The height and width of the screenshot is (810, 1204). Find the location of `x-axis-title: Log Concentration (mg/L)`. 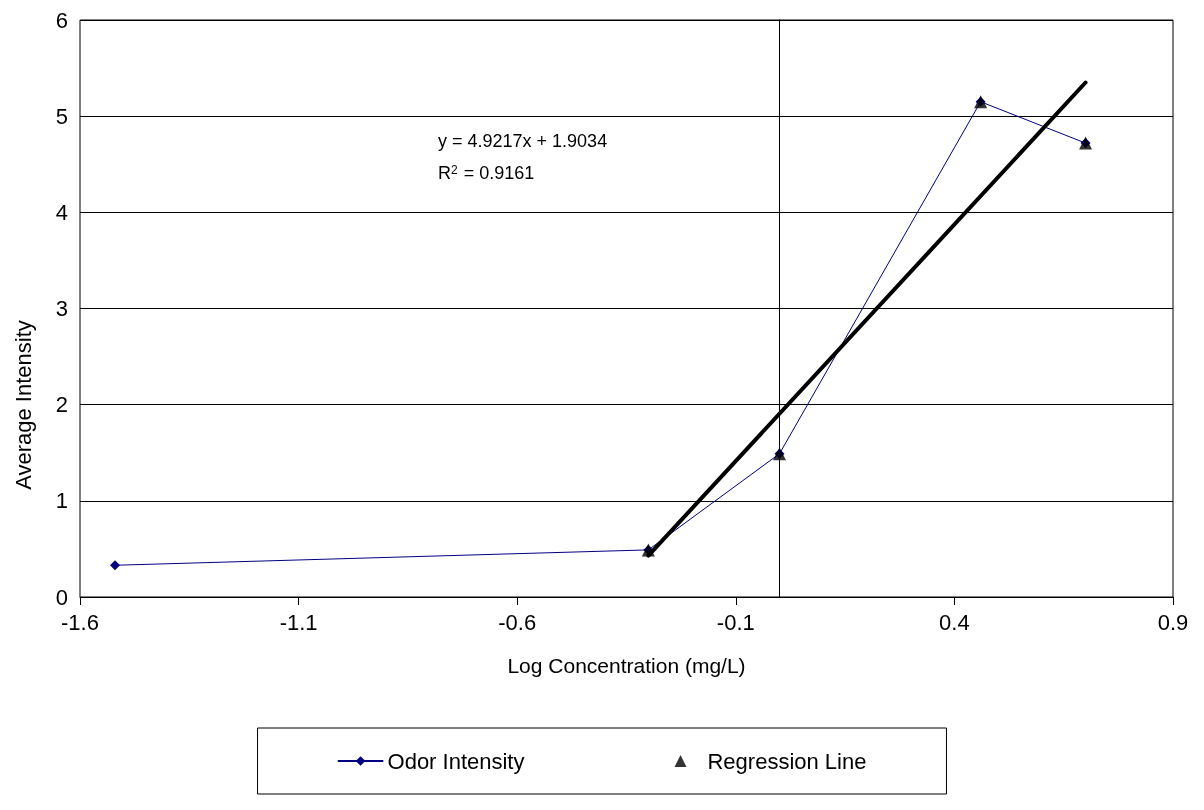

x-axis-title: Log Concentration (mg/L) is located at coordinates (626, 665).